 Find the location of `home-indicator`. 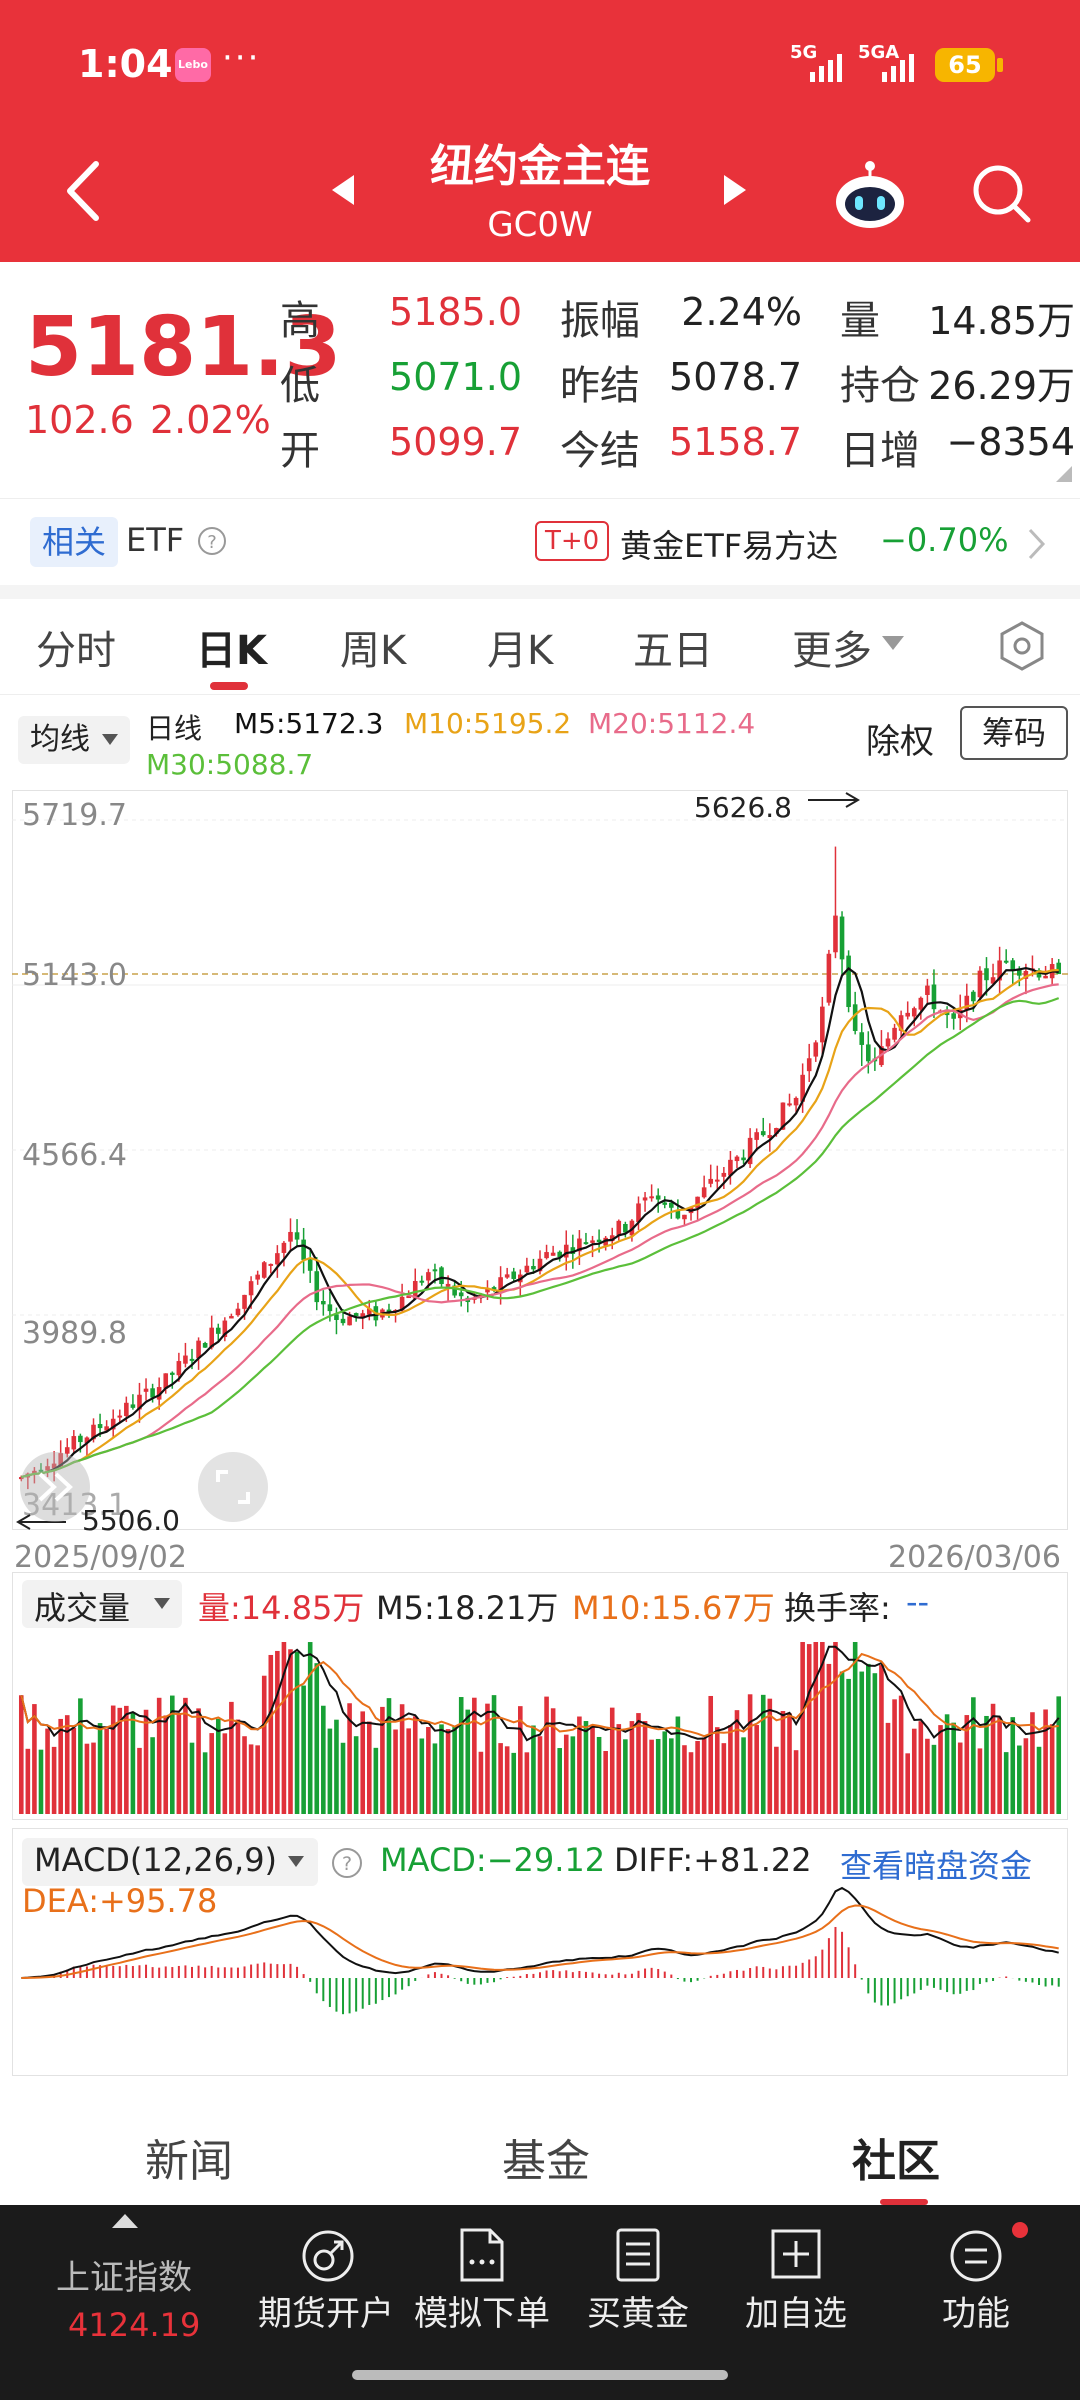

home-indicator is located at coordinates (540, 2375).